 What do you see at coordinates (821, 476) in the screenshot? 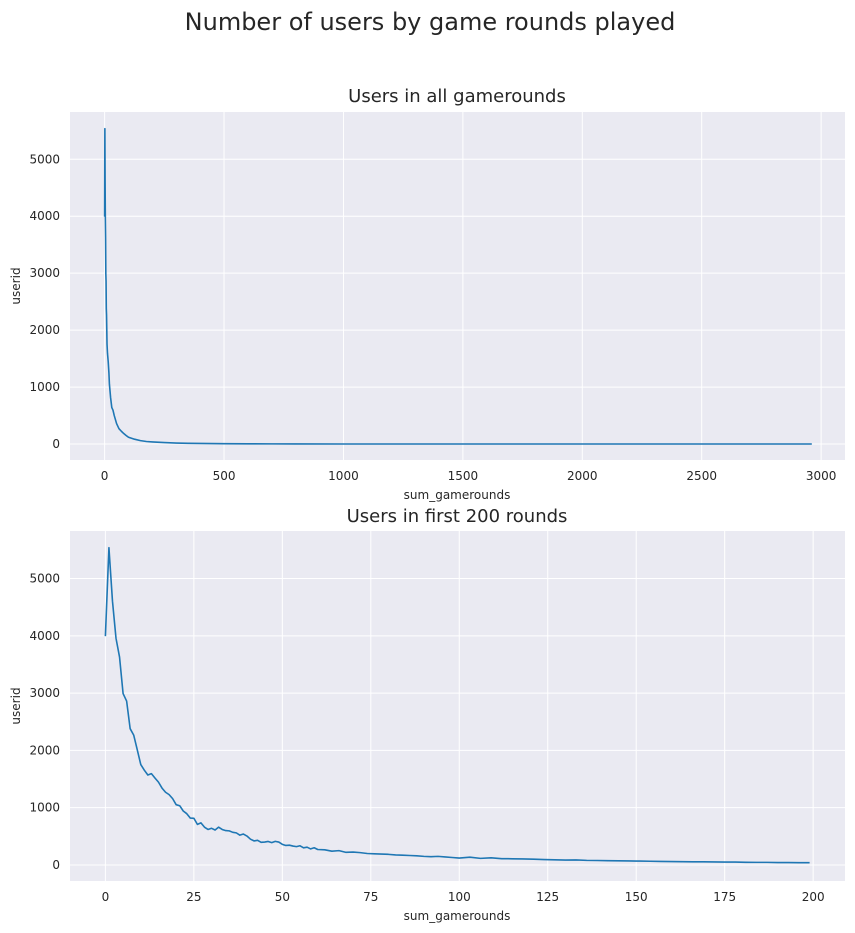
I see `x-tick-label: 3000` at bounding box center [821, 476].